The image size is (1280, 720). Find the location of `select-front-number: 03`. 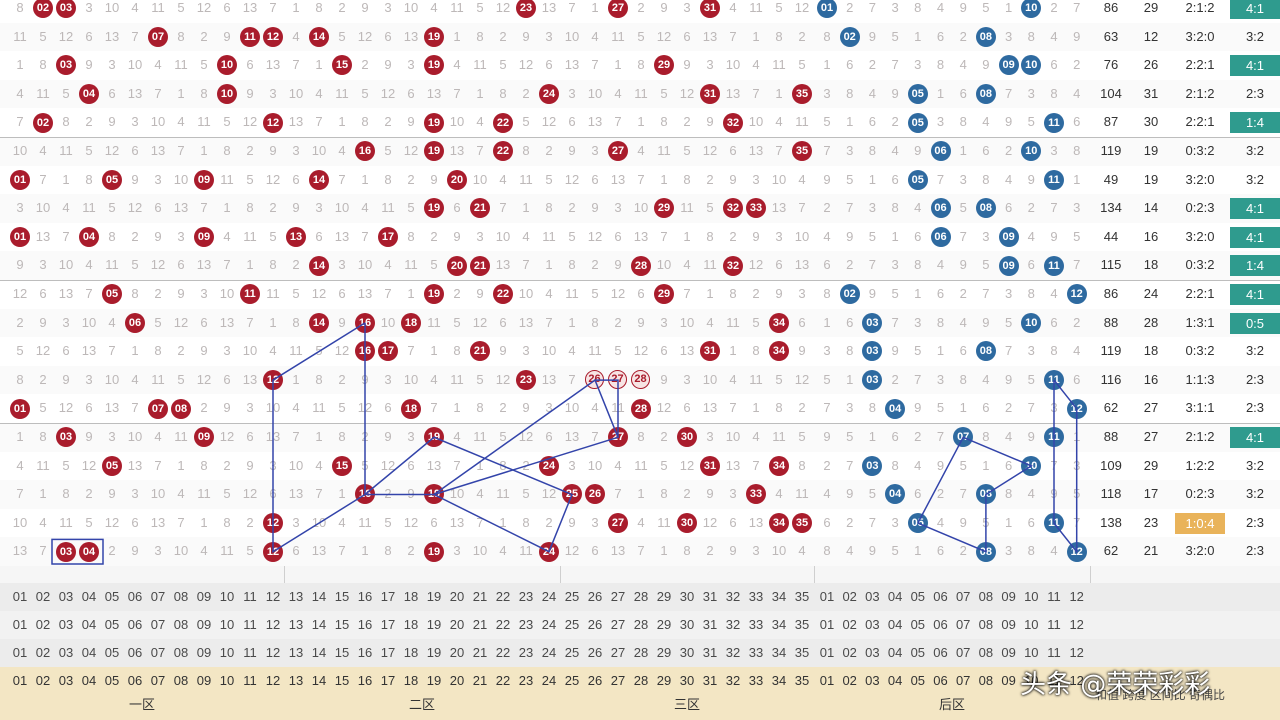

select-front-number: 03 is located at coordinates (66, 652).